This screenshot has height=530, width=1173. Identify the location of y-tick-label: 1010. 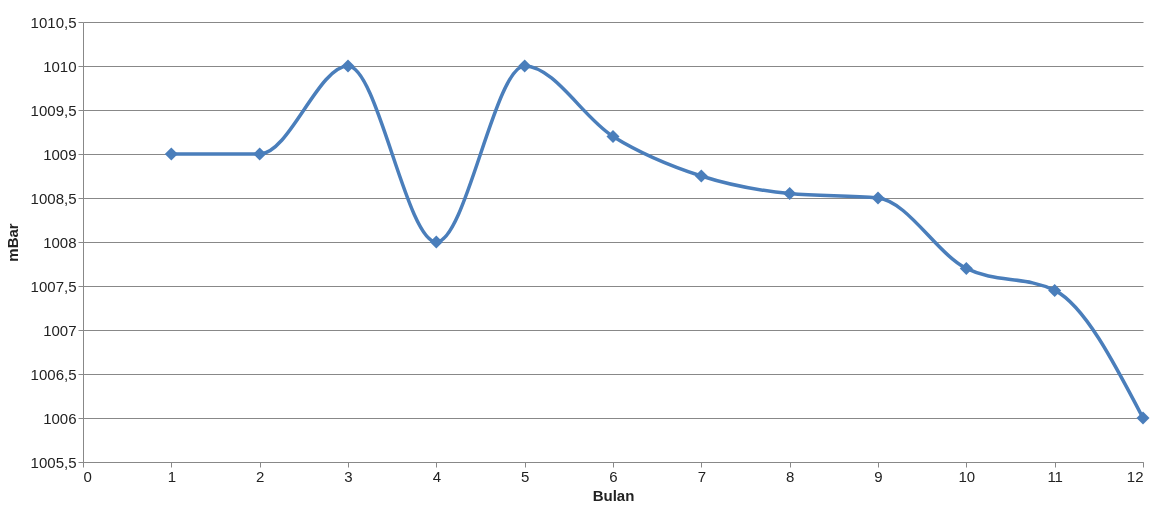
(60, 66).